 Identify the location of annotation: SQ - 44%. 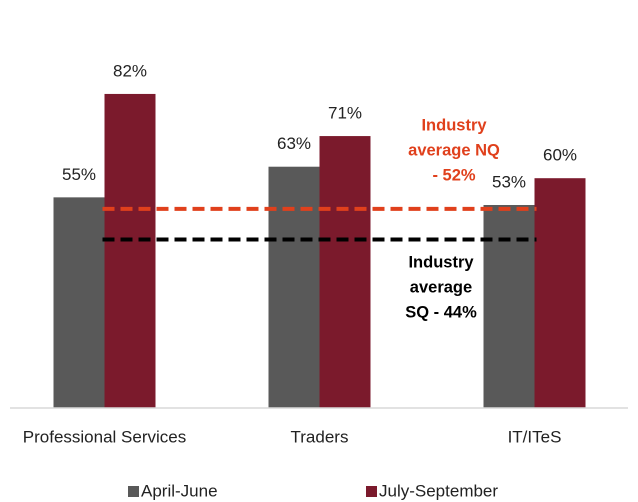
(441, 312).